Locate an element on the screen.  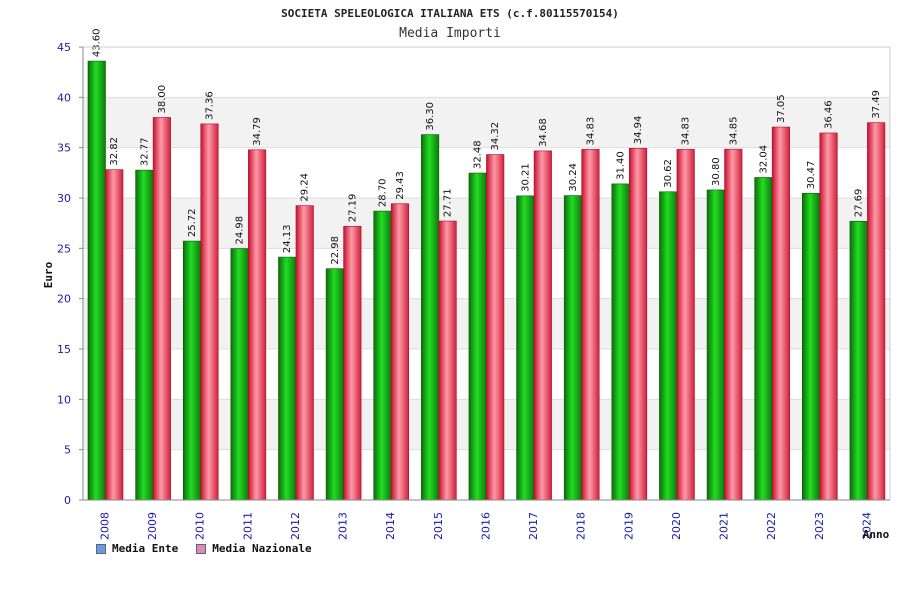
data-label: 32.77 is located at coordinates (144, 151).